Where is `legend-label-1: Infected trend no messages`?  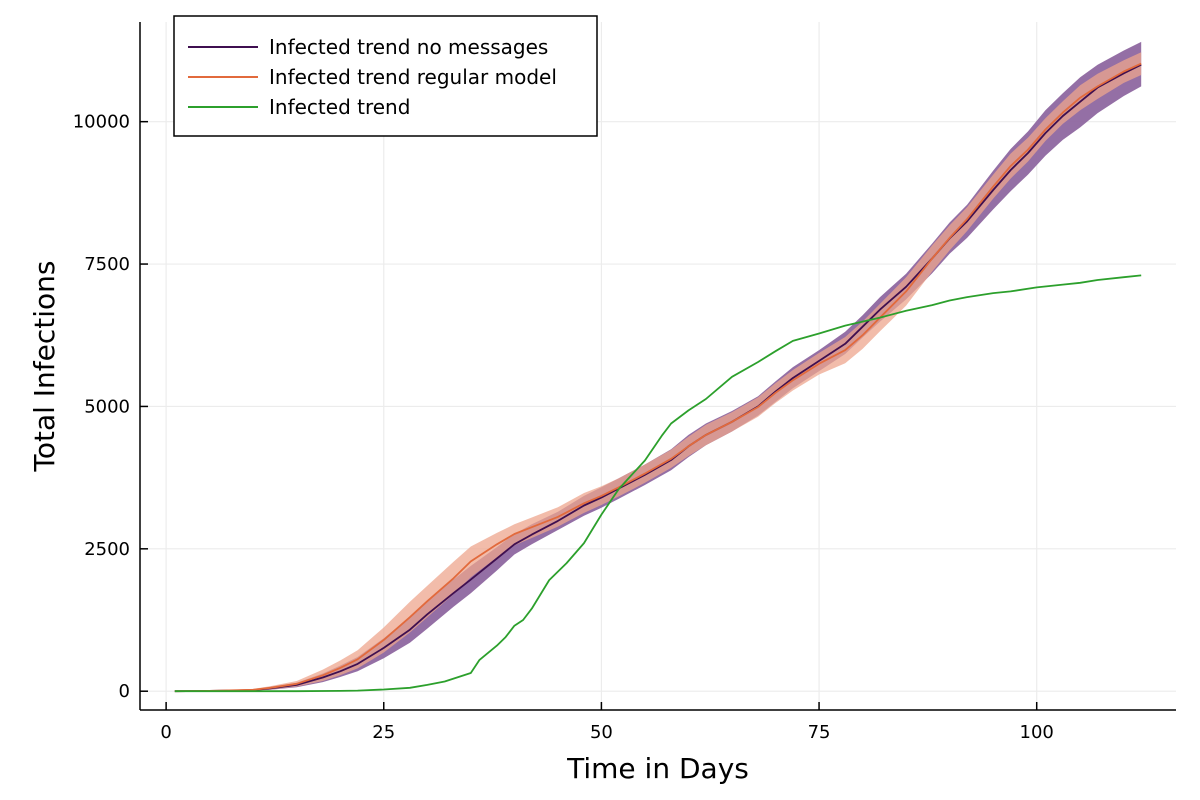
legend-label-1: Infected trend no messages is located at coordinates (408, 47).